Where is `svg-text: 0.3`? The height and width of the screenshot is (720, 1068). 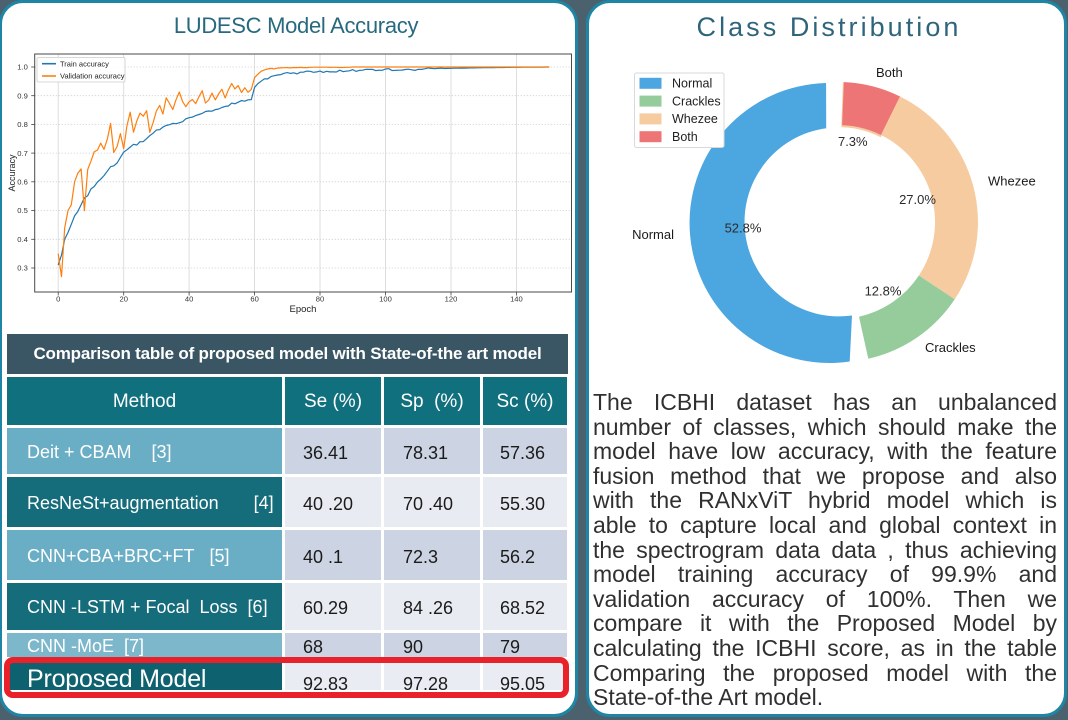 svg-text: 0.3 is located at coordinates (22, 268).